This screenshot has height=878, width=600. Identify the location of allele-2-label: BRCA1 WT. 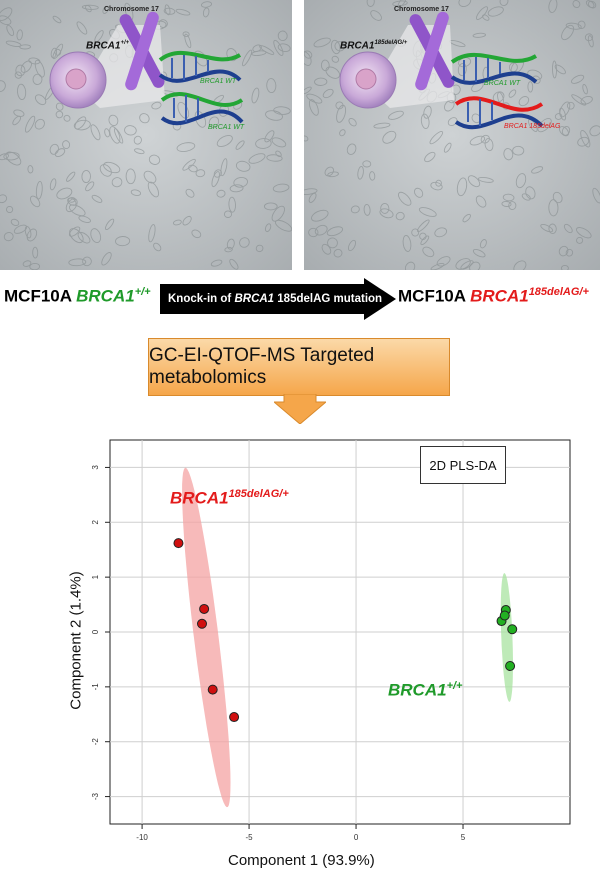
(226, 127).